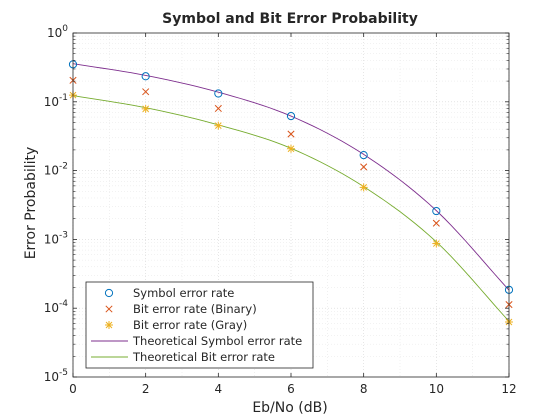  I want to click on x-tick-label: 4, so click(219, 389).